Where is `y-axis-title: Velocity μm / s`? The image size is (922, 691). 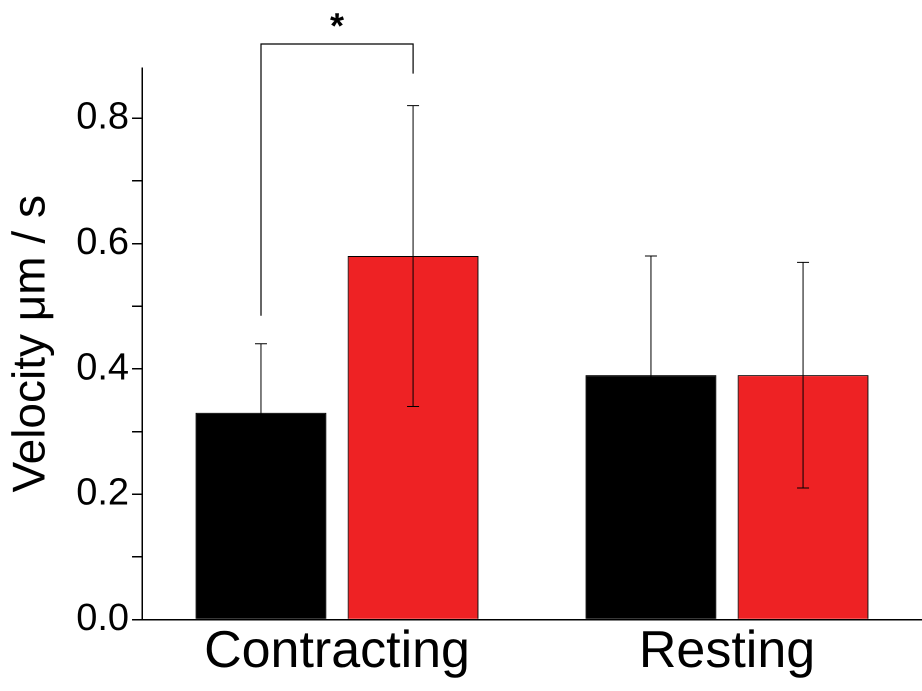 y-axis-title: Velocity μm / s is located at coordinates (28, 344).